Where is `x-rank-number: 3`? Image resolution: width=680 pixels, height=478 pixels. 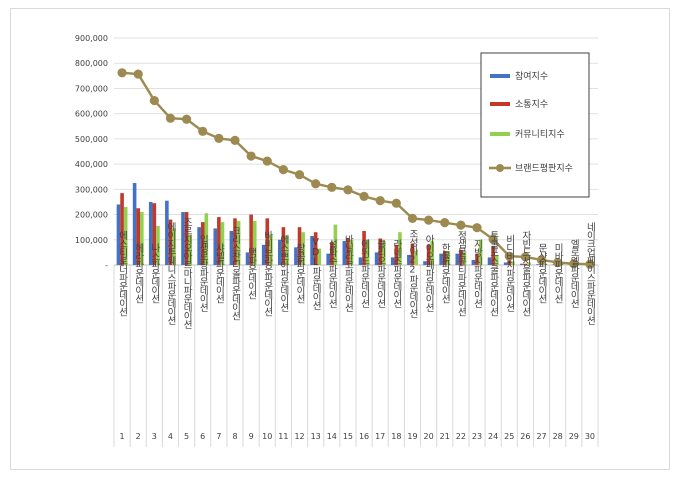
x-rank-number: 3 is located at coordinates (154, 436).